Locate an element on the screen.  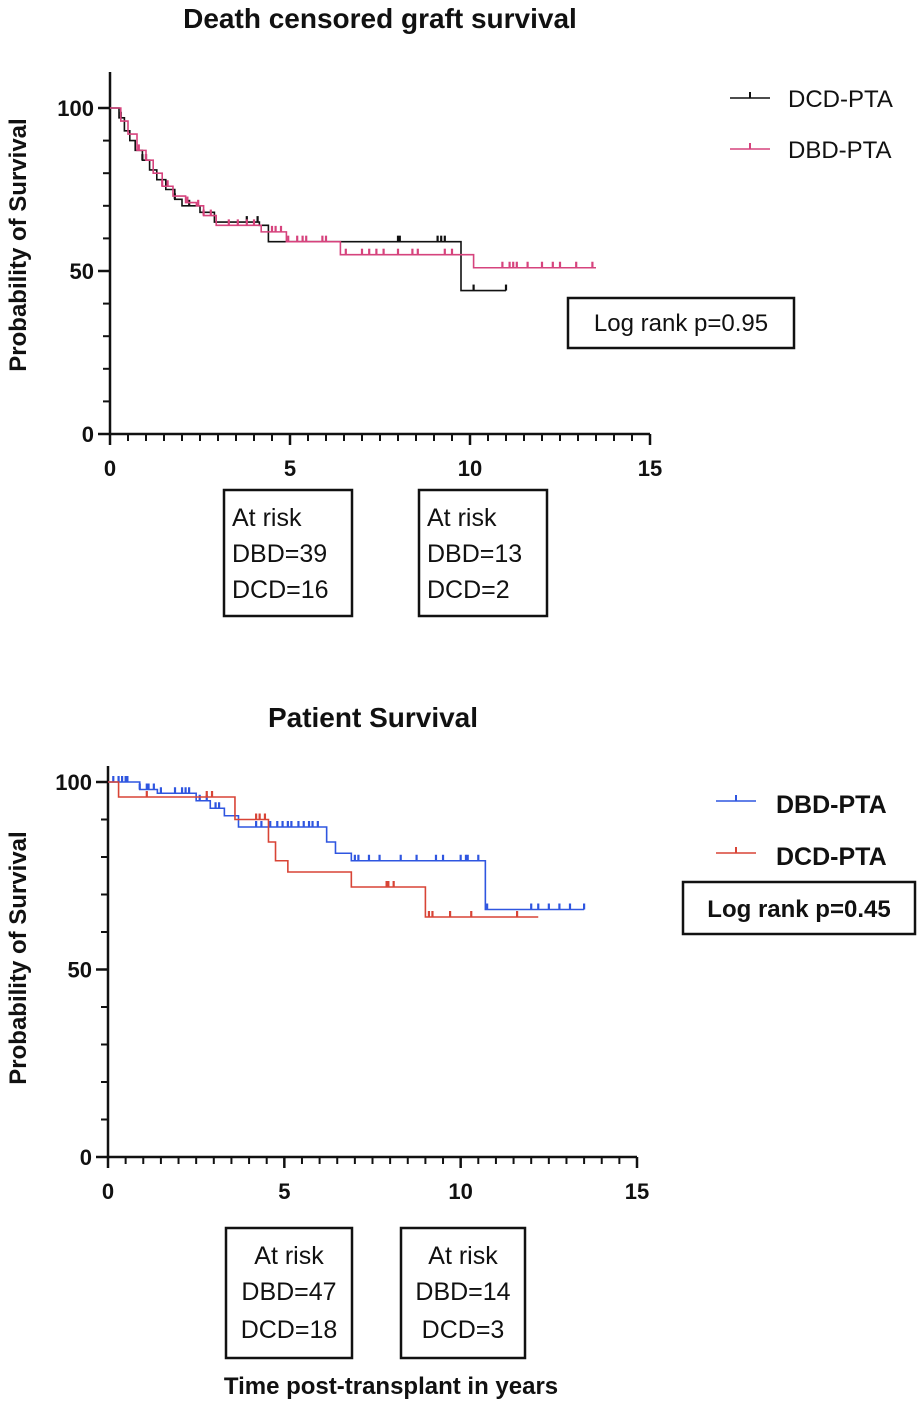
at-risk-box-2: At risk DBD=13 DCD=2 is located at coordinates (483, 553).